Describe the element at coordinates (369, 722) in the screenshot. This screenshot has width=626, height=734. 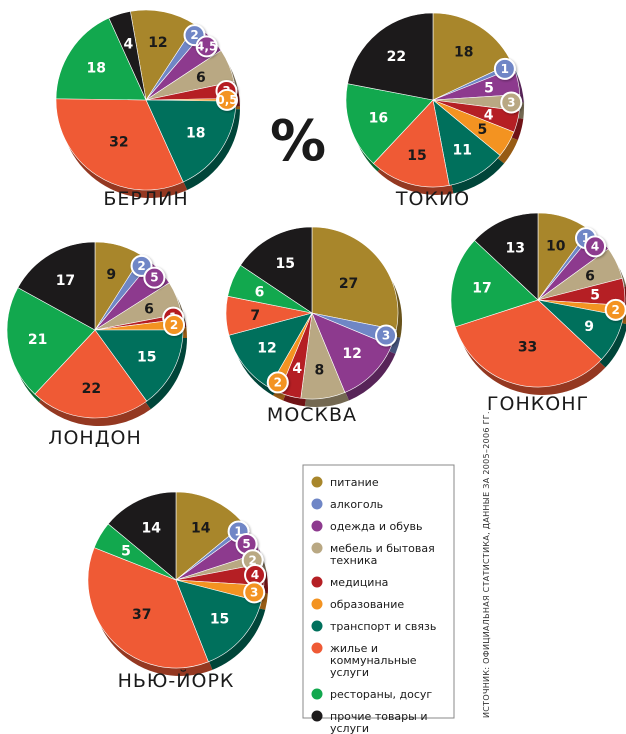
I see `legend-item-other: прочие товары и услуги` at that location.